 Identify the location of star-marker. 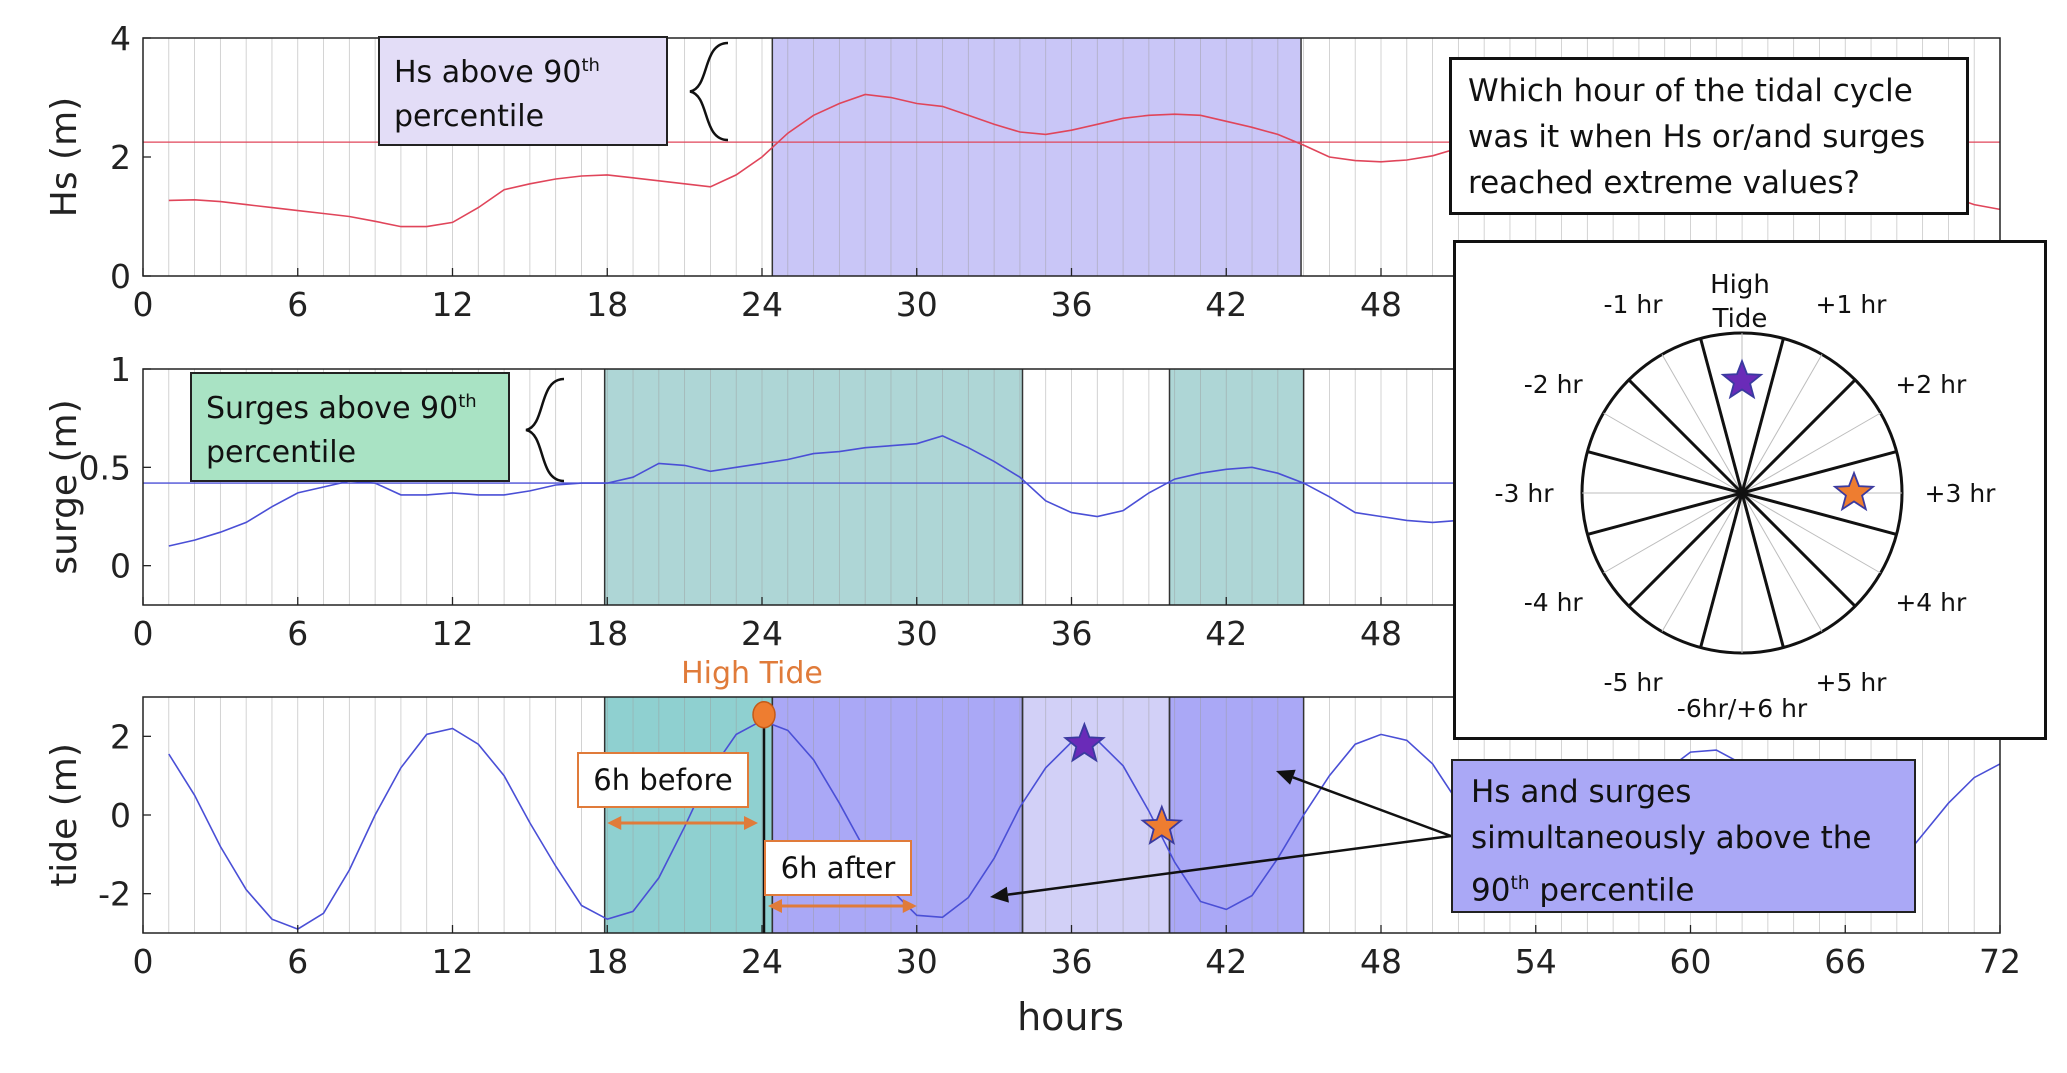
(1084, 742).